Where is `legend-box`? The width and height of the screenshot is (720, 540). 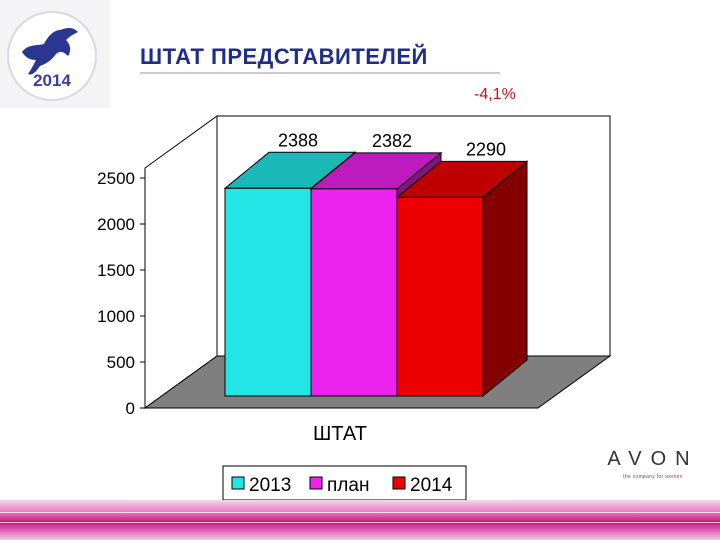
legend-box is located at coordinates (344, 483).